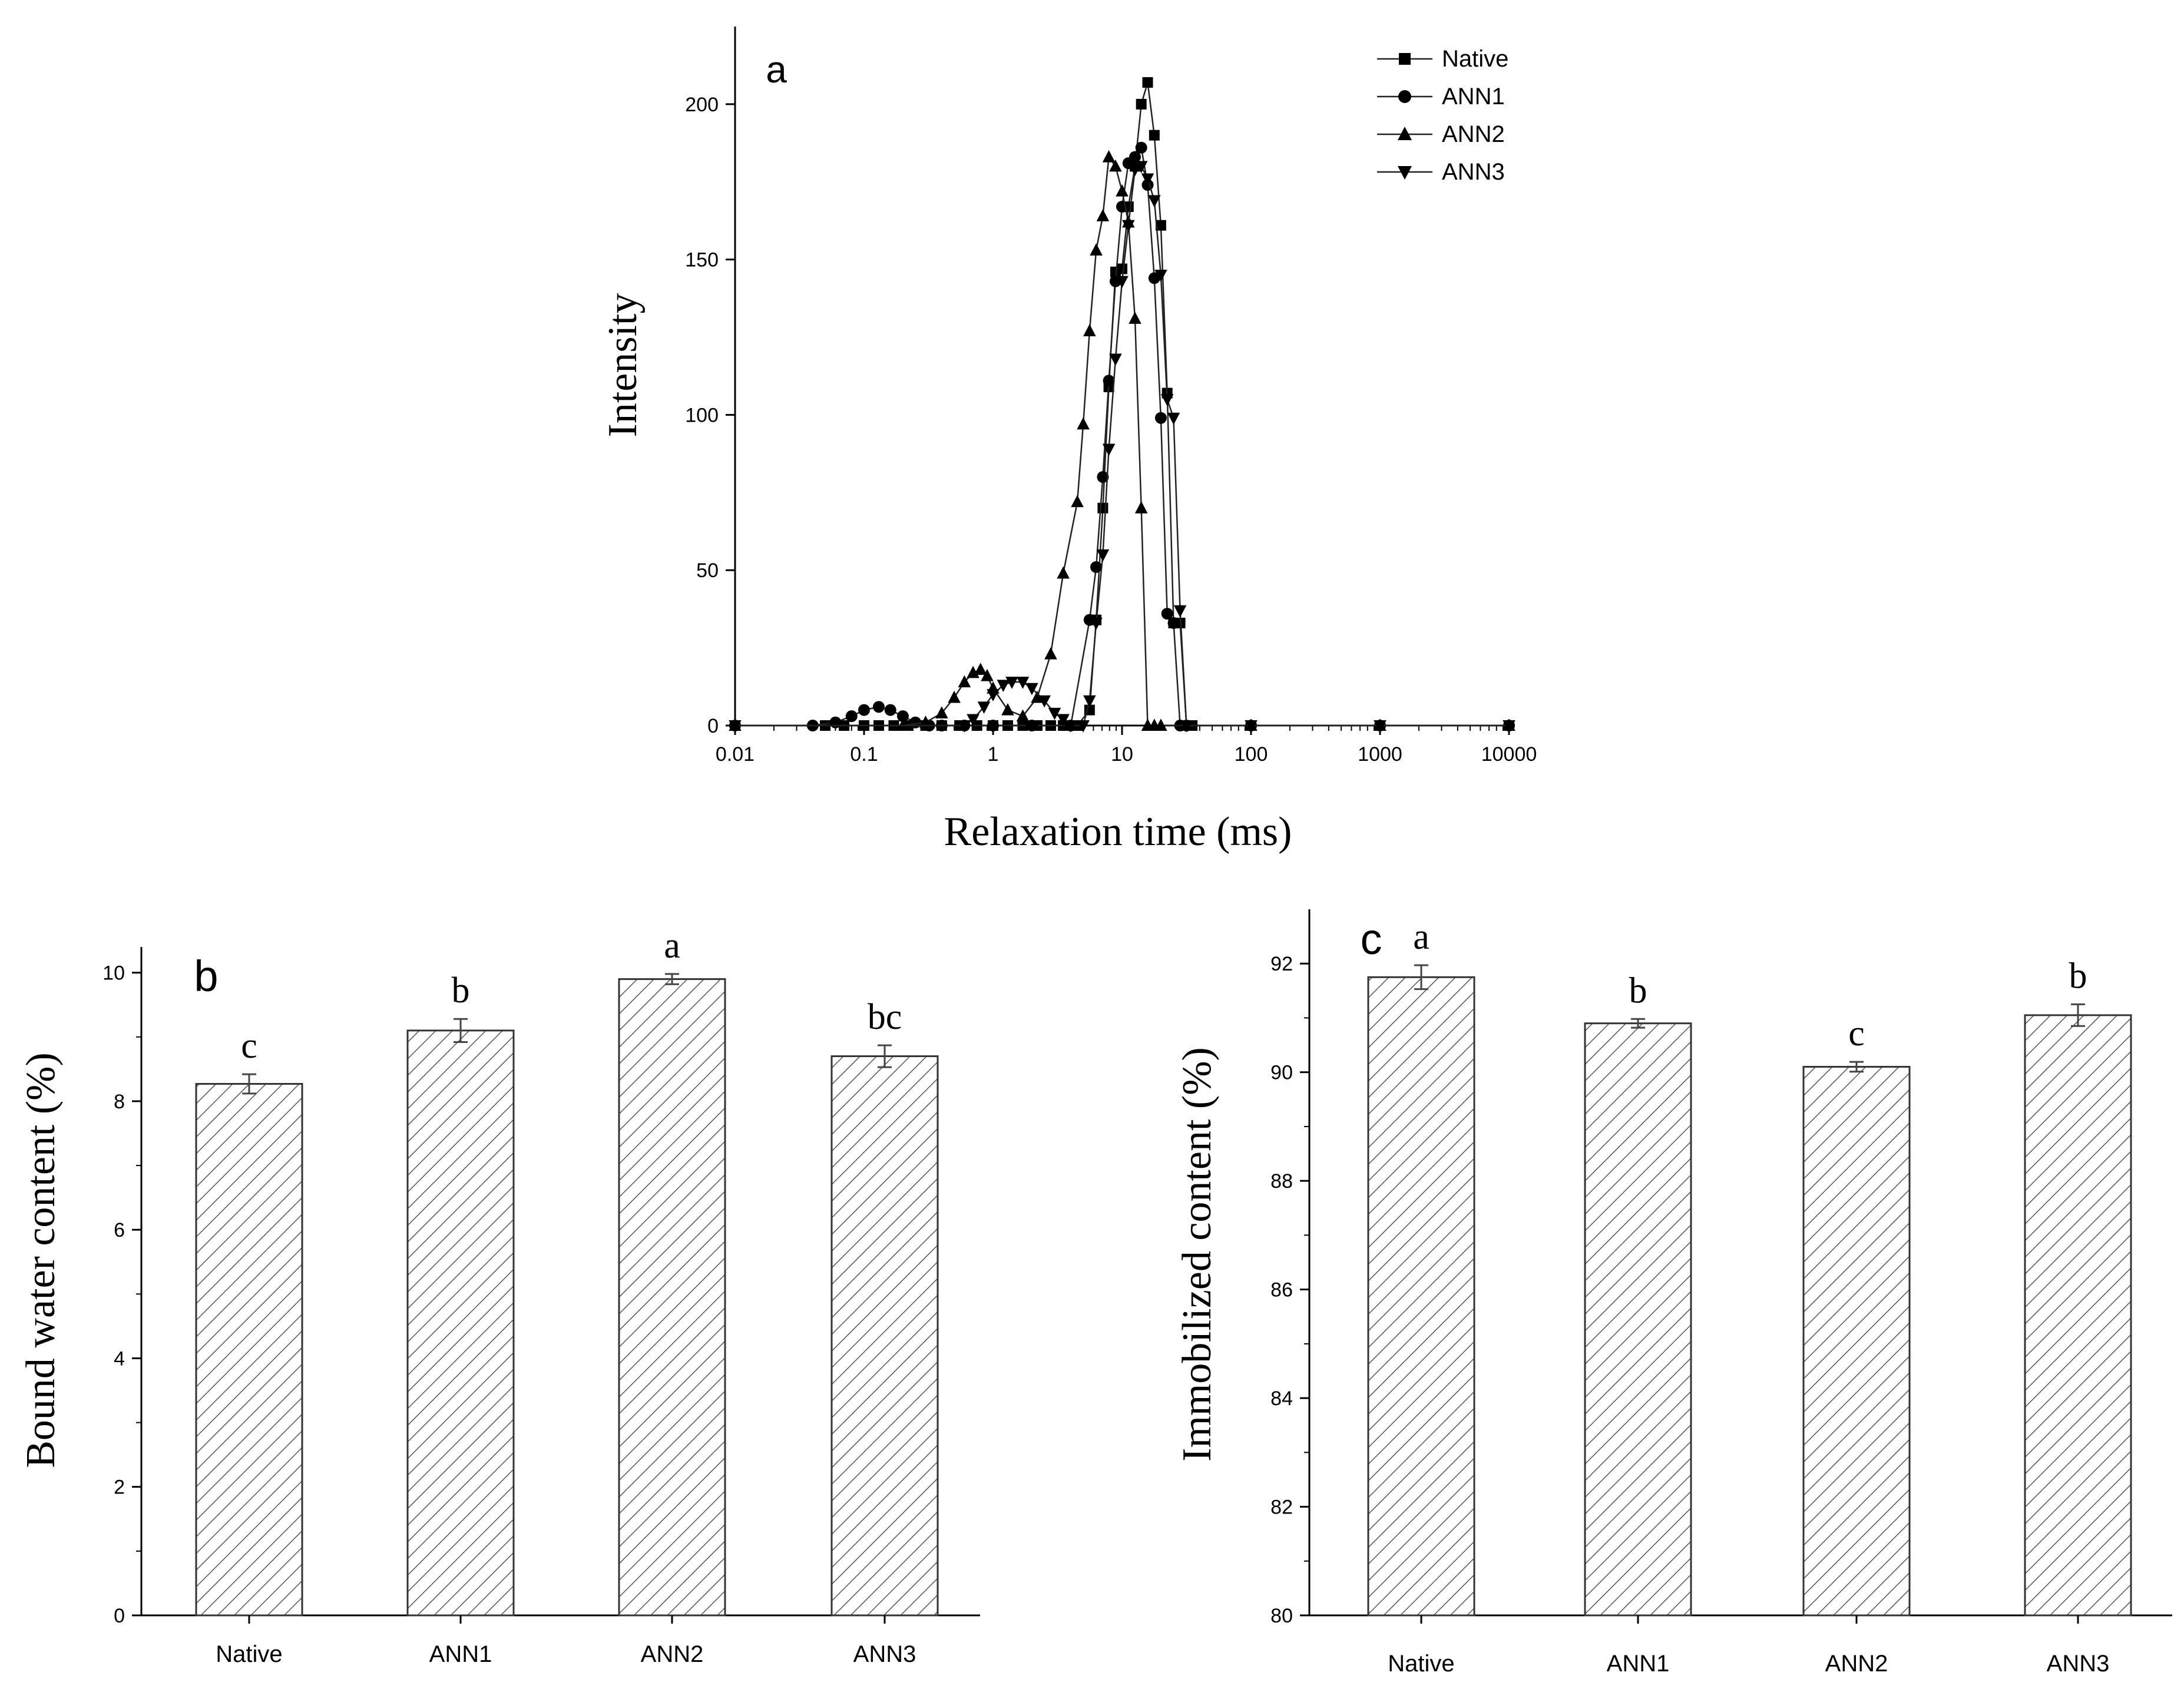 This screenshot has height=1699, width=2184. Describe the element at coordinates (993, 754) in the screenshot. I see `x-tick-label: 1` at that location.